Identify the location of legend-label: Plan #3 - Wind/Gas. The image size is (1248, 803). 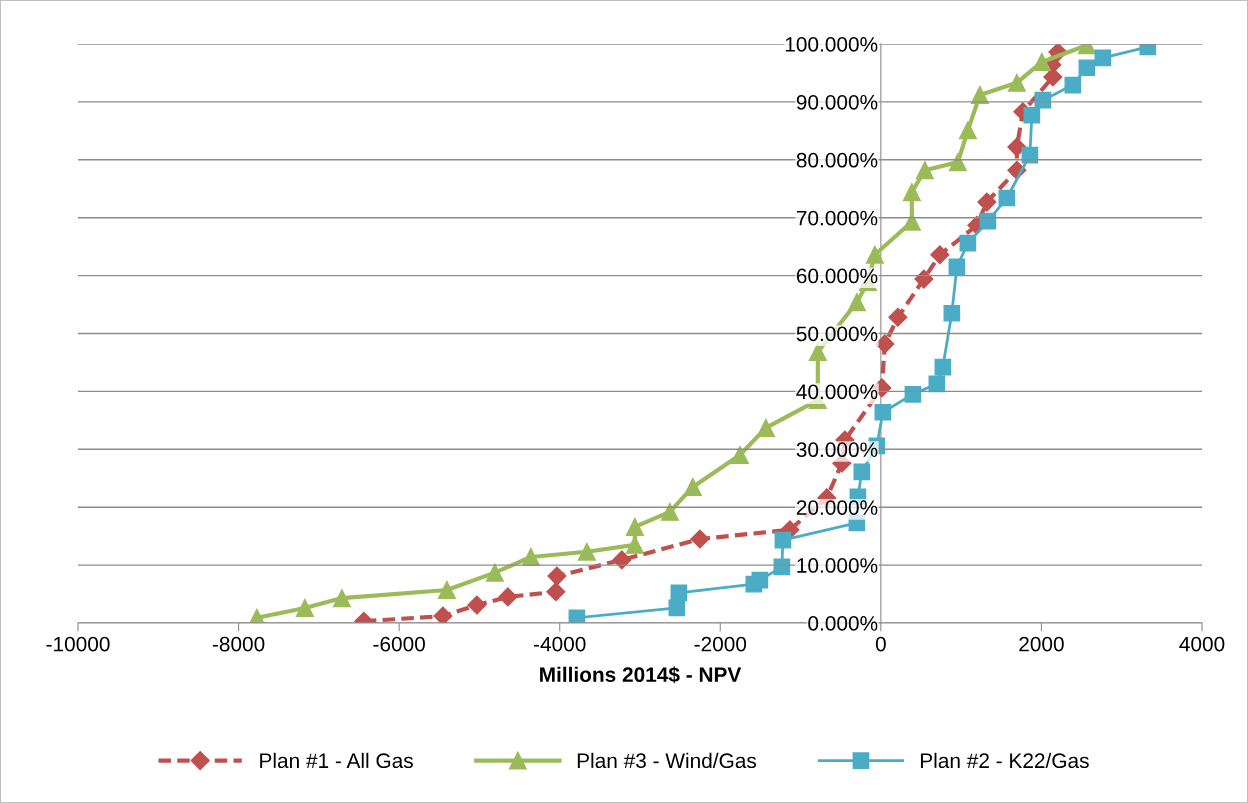
(667, 760).